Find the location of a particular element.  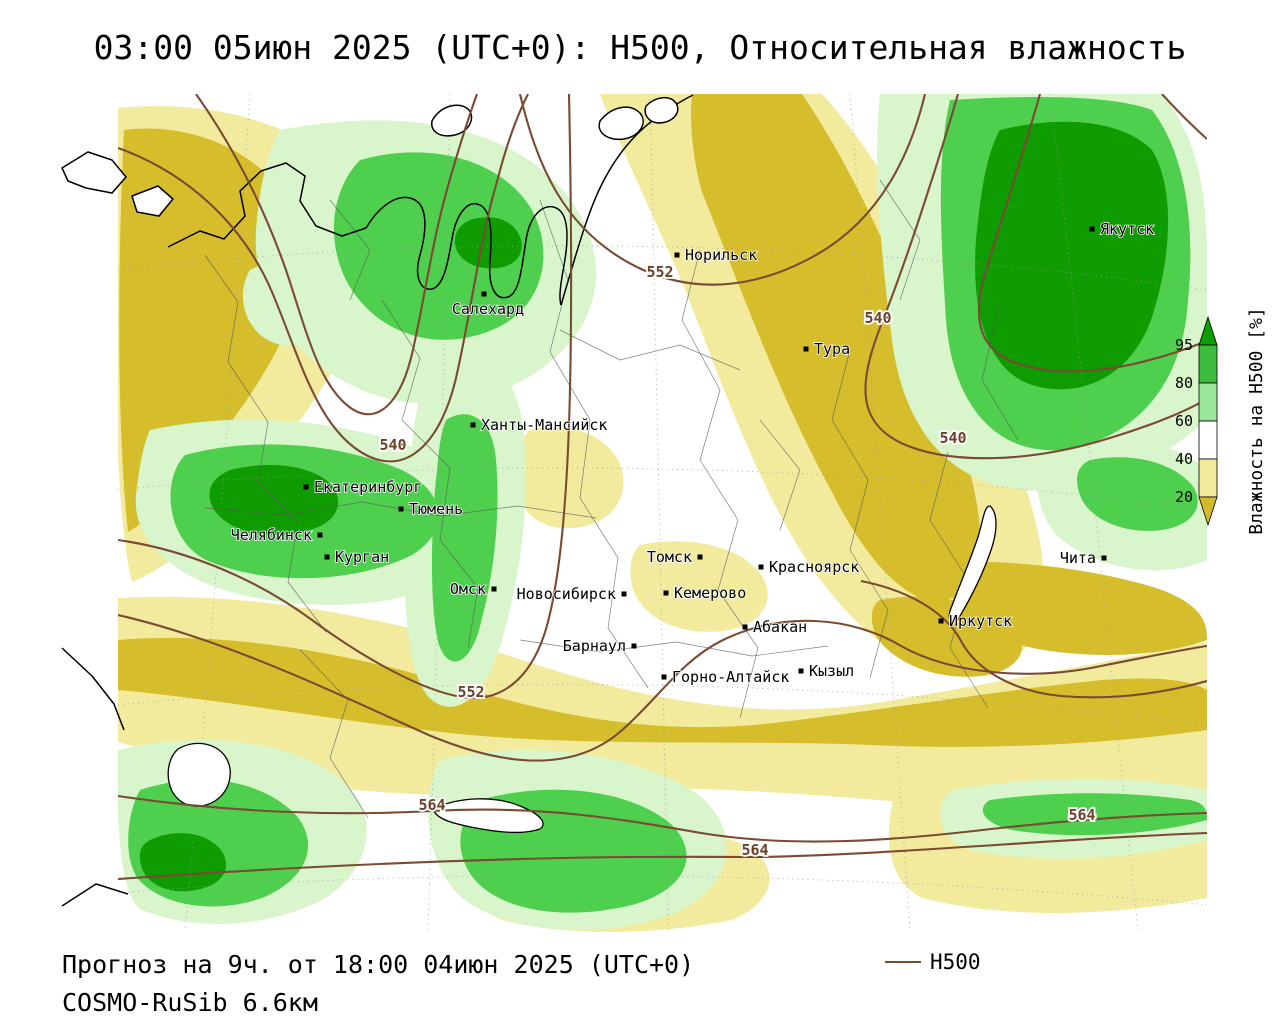

city-label: Новосибирск is located at coordinates (566, 594).